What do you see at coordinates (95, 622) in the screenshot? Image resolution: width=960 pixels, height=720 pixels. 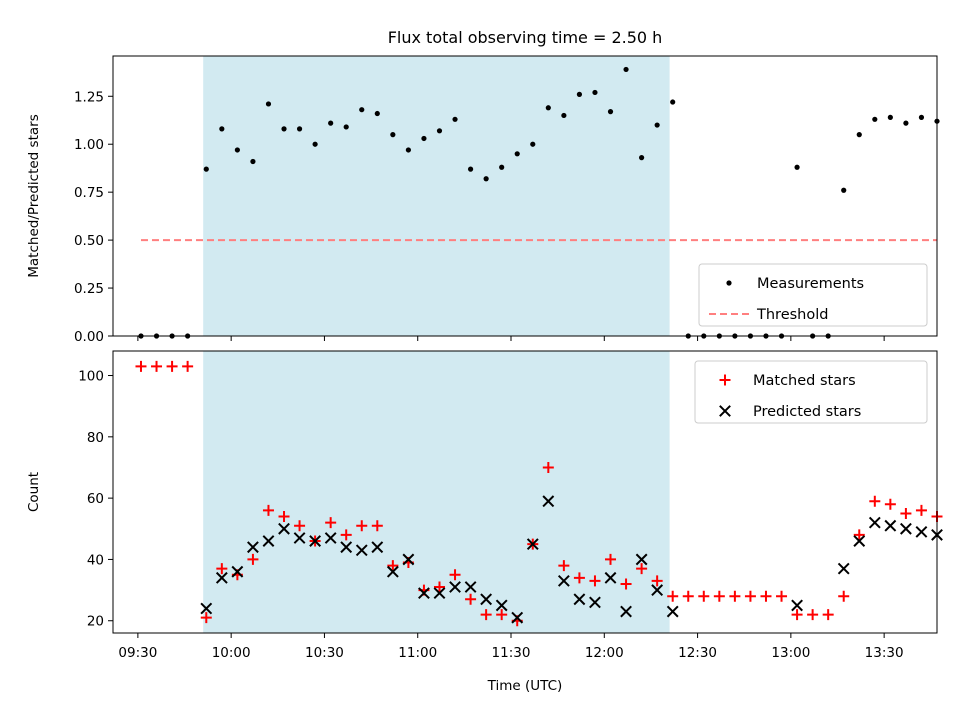 I see `y-tick-label: 20` at bounding box center [95, 622].